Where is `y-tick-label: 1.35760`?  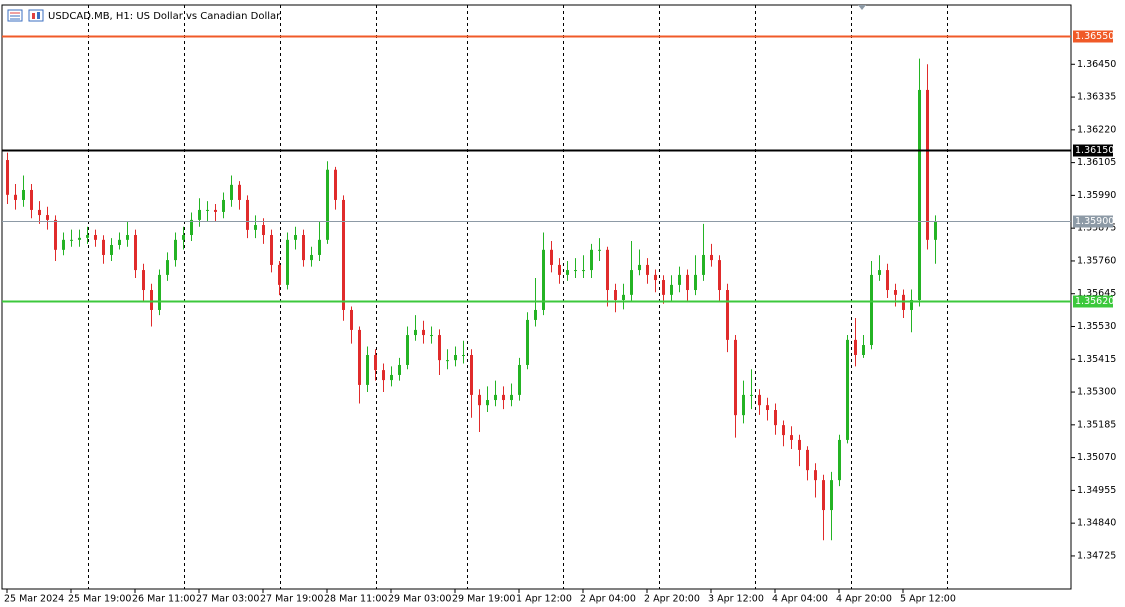
y-tick-label: 1.35760 is located at coordinates (1096, 260).